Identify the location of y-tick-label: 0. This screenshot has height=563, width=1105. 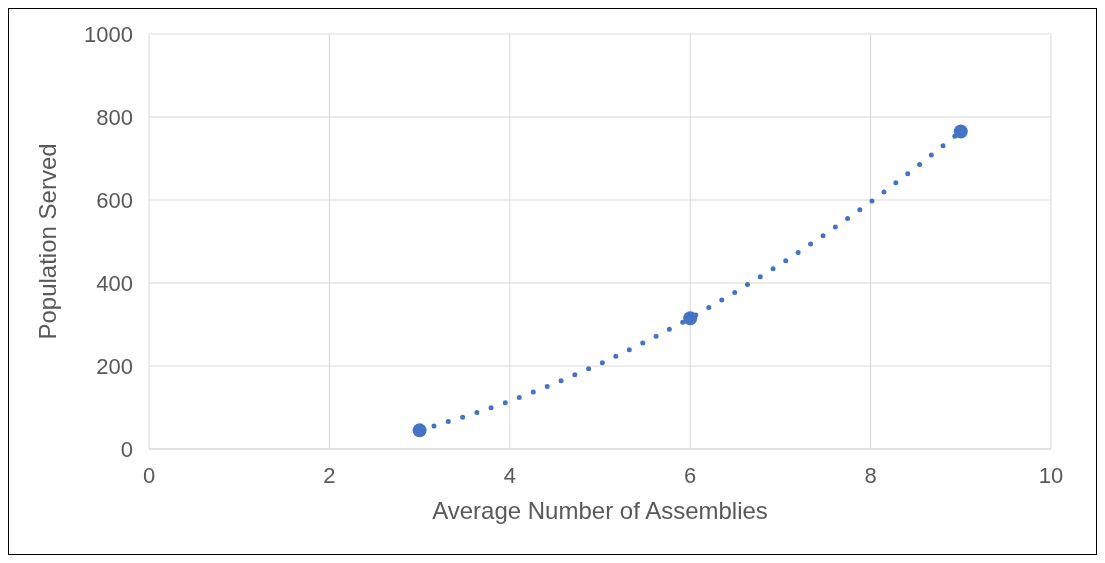
(126, 449).